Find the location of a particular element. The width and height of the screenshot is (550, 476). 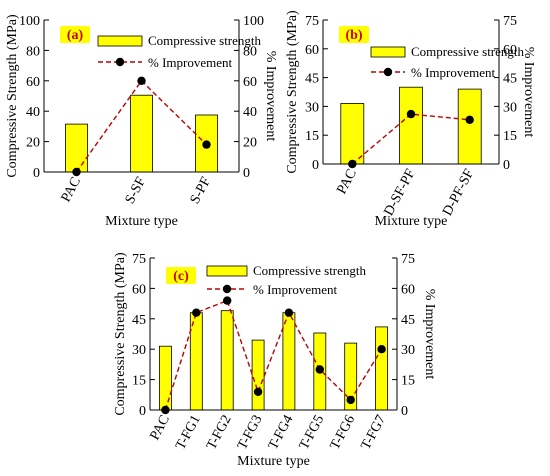

x-tick-label: T-FG6 is located at coordinates (343, 433).